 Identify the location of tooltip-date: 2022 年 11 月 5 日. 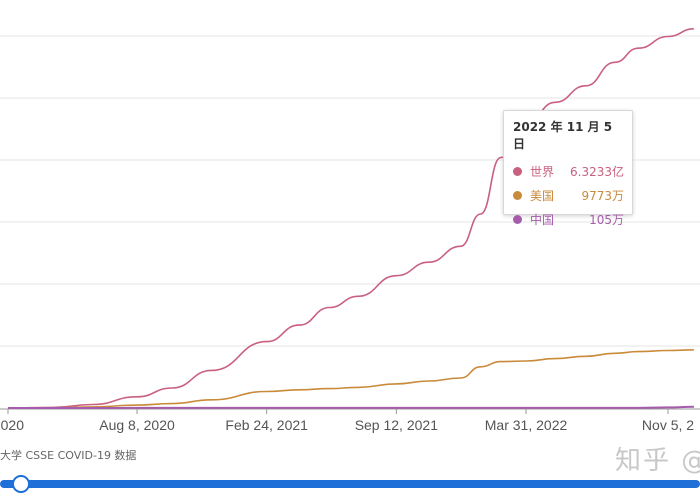
(563, 135).